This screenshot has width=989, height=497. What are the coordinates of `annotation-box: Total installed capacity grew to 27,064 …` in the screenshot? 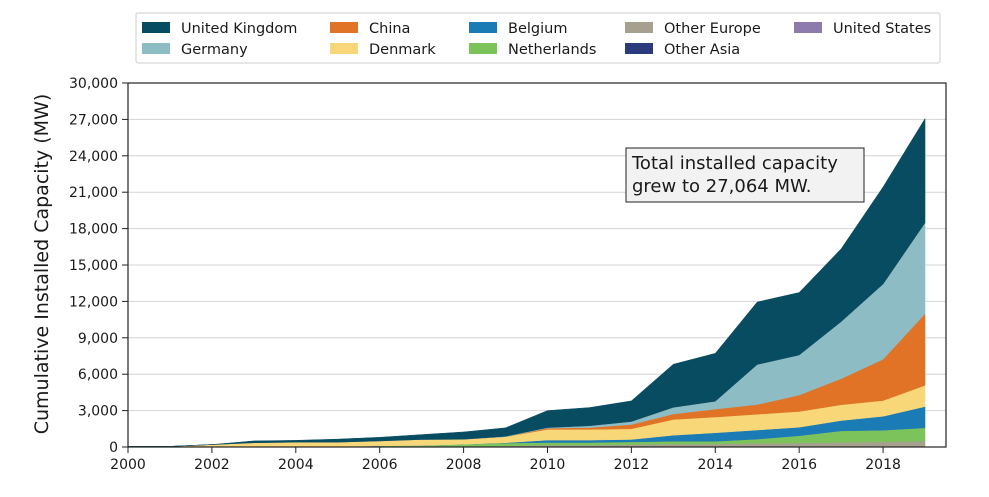 It's located at (745, 175).